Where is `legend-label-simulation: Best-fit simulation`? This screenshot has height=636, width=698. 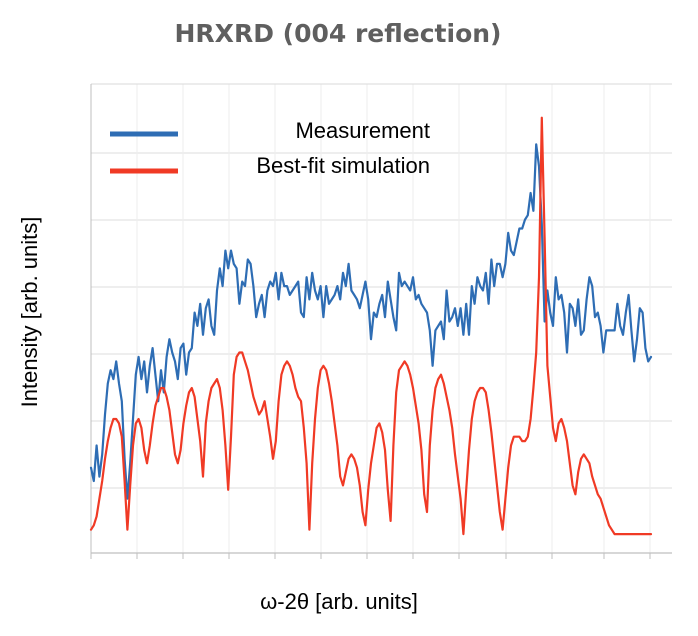 legend-label-simulation: Best-fit simulation is located at coordinates (343, 165).